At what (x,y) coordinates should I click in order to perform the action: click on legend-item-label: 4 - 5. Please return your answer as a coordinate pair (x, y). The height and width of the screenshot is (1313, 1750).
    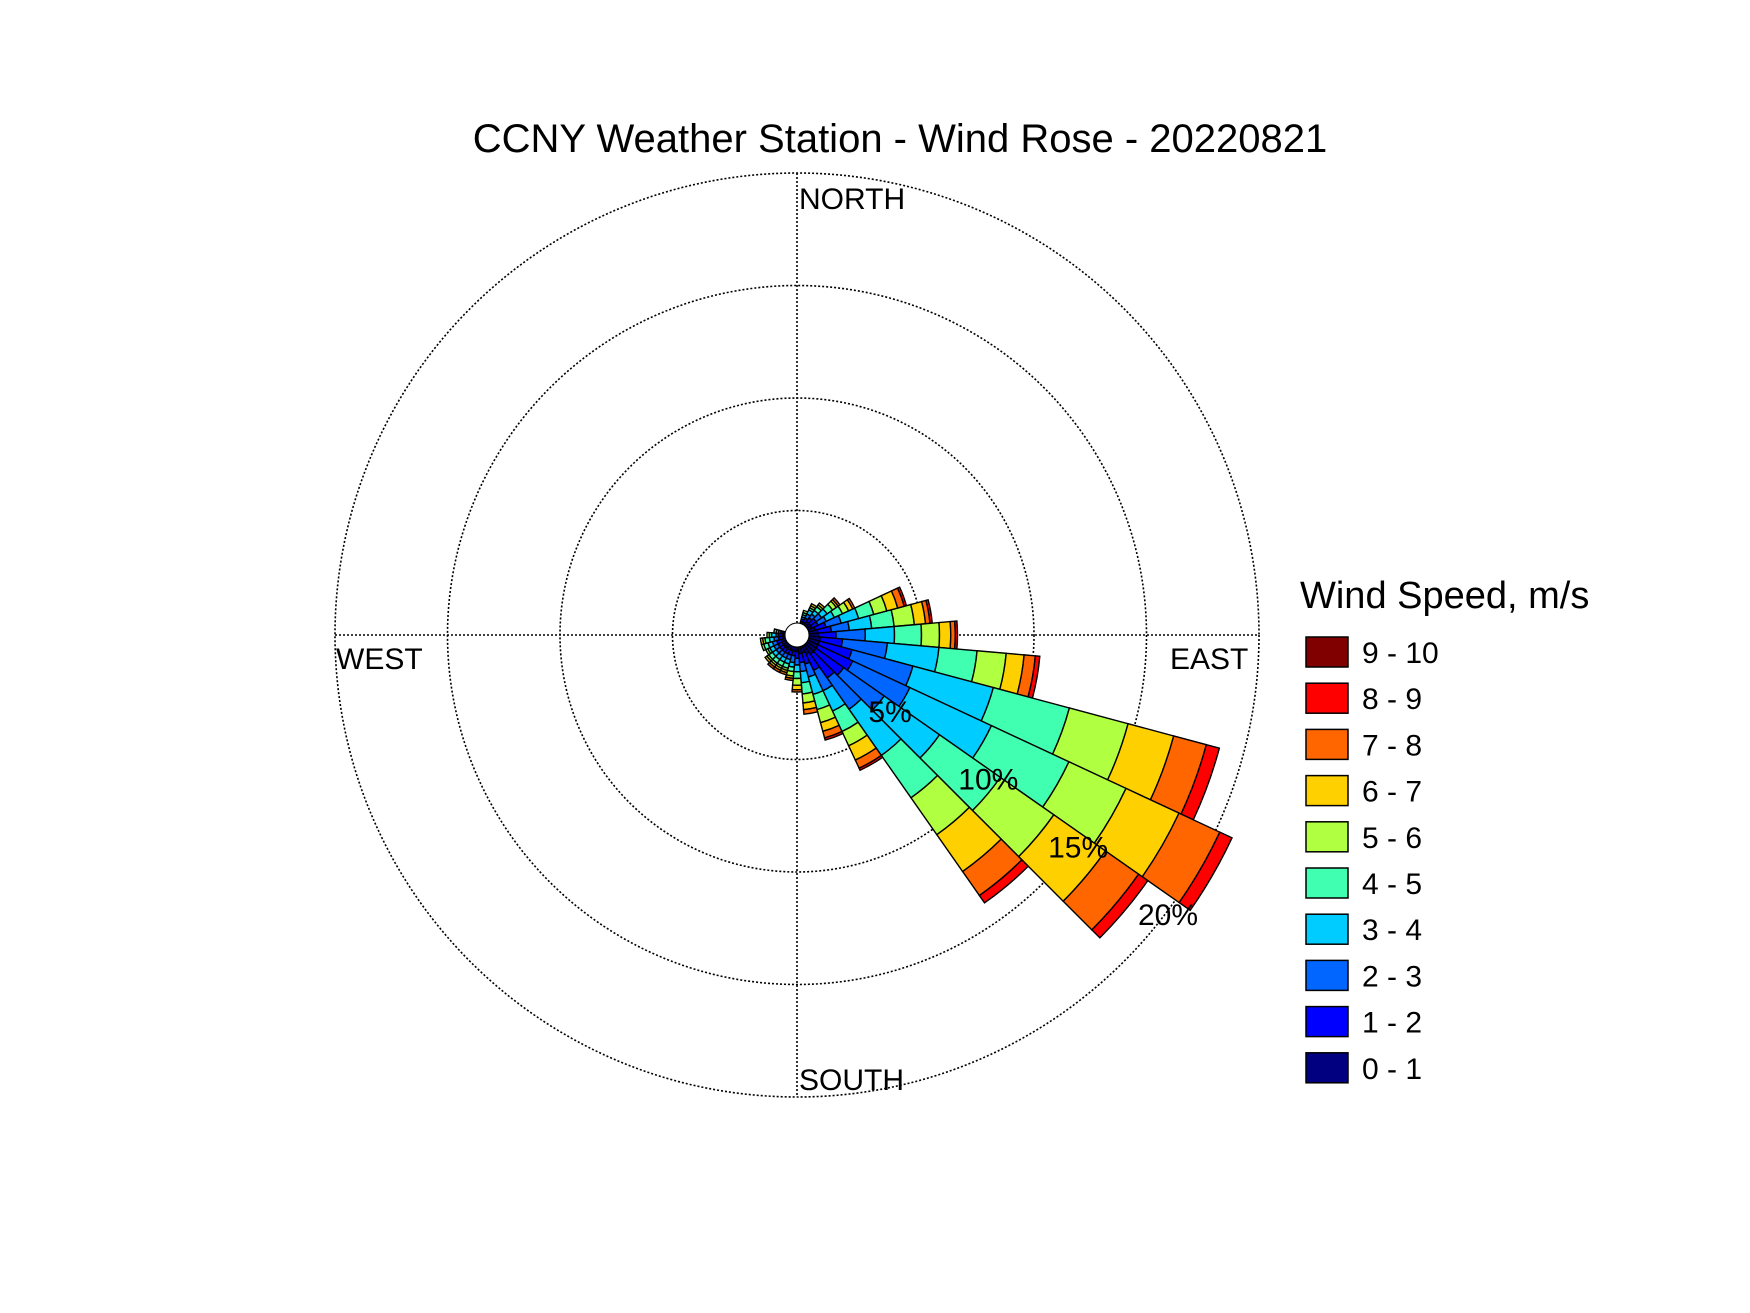
    Looking at the image, I should click on (1392, 884).